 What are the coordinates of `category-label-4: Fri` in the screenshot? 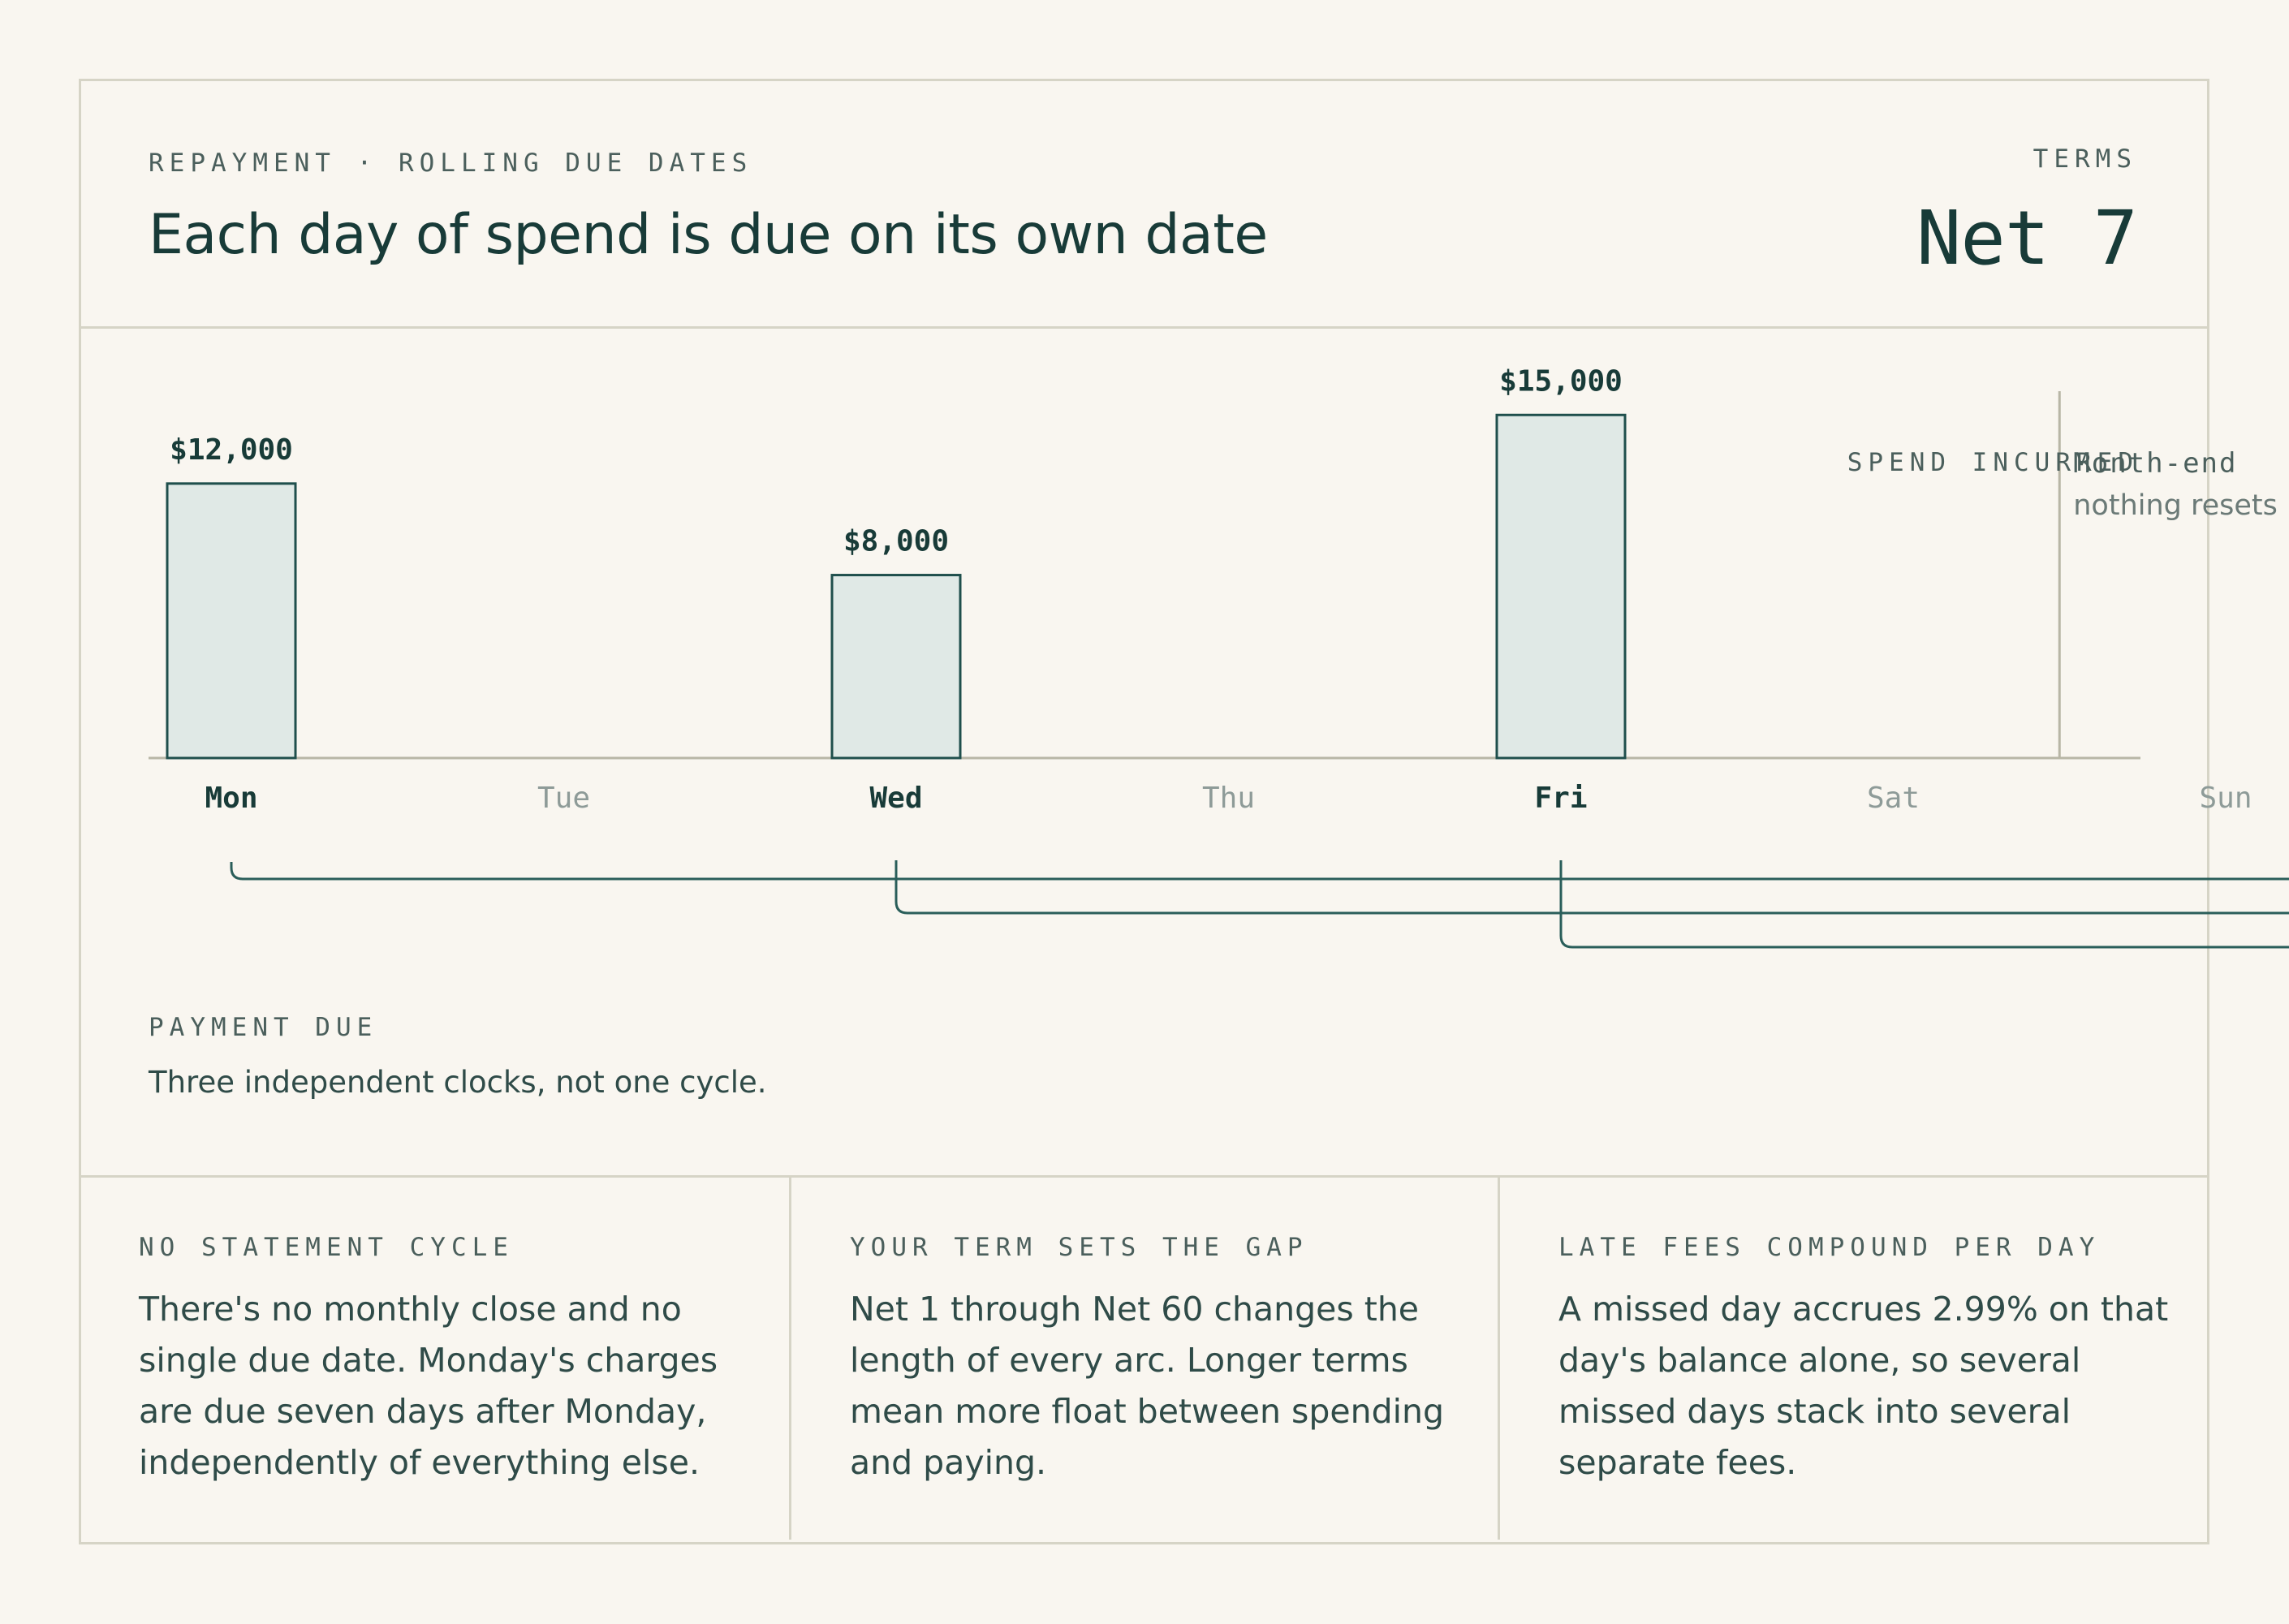 It's located at (1560, 799).